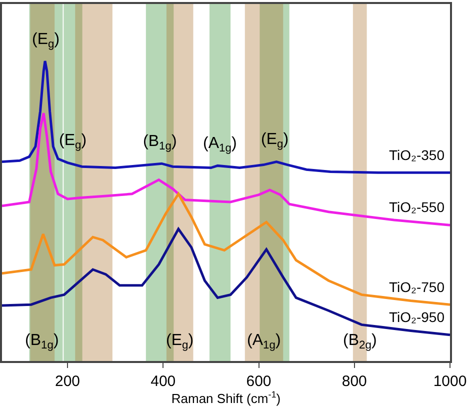  What do you see at coordinates (450, 381) in the screenshot?
I see `x-tick-label: 1000` at bounding box center [450, 381].